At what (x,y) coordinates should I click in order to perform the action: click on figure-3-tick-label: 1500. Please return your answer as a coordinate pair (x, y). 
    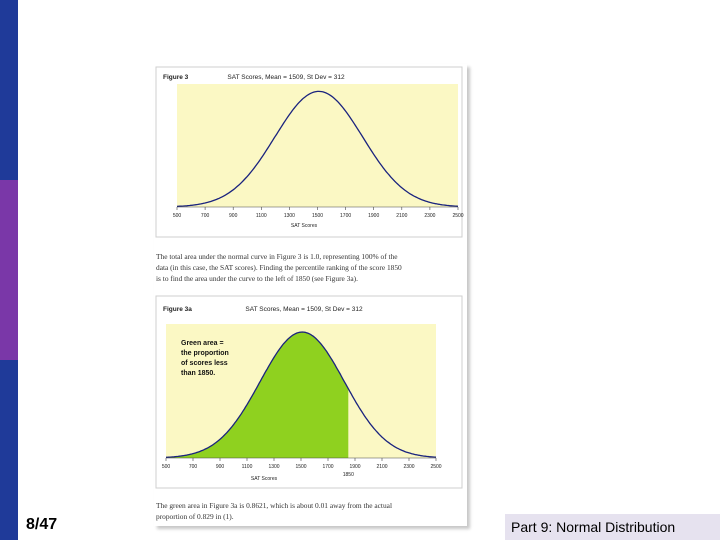
    Looking at the image, I should click on (317, 216).